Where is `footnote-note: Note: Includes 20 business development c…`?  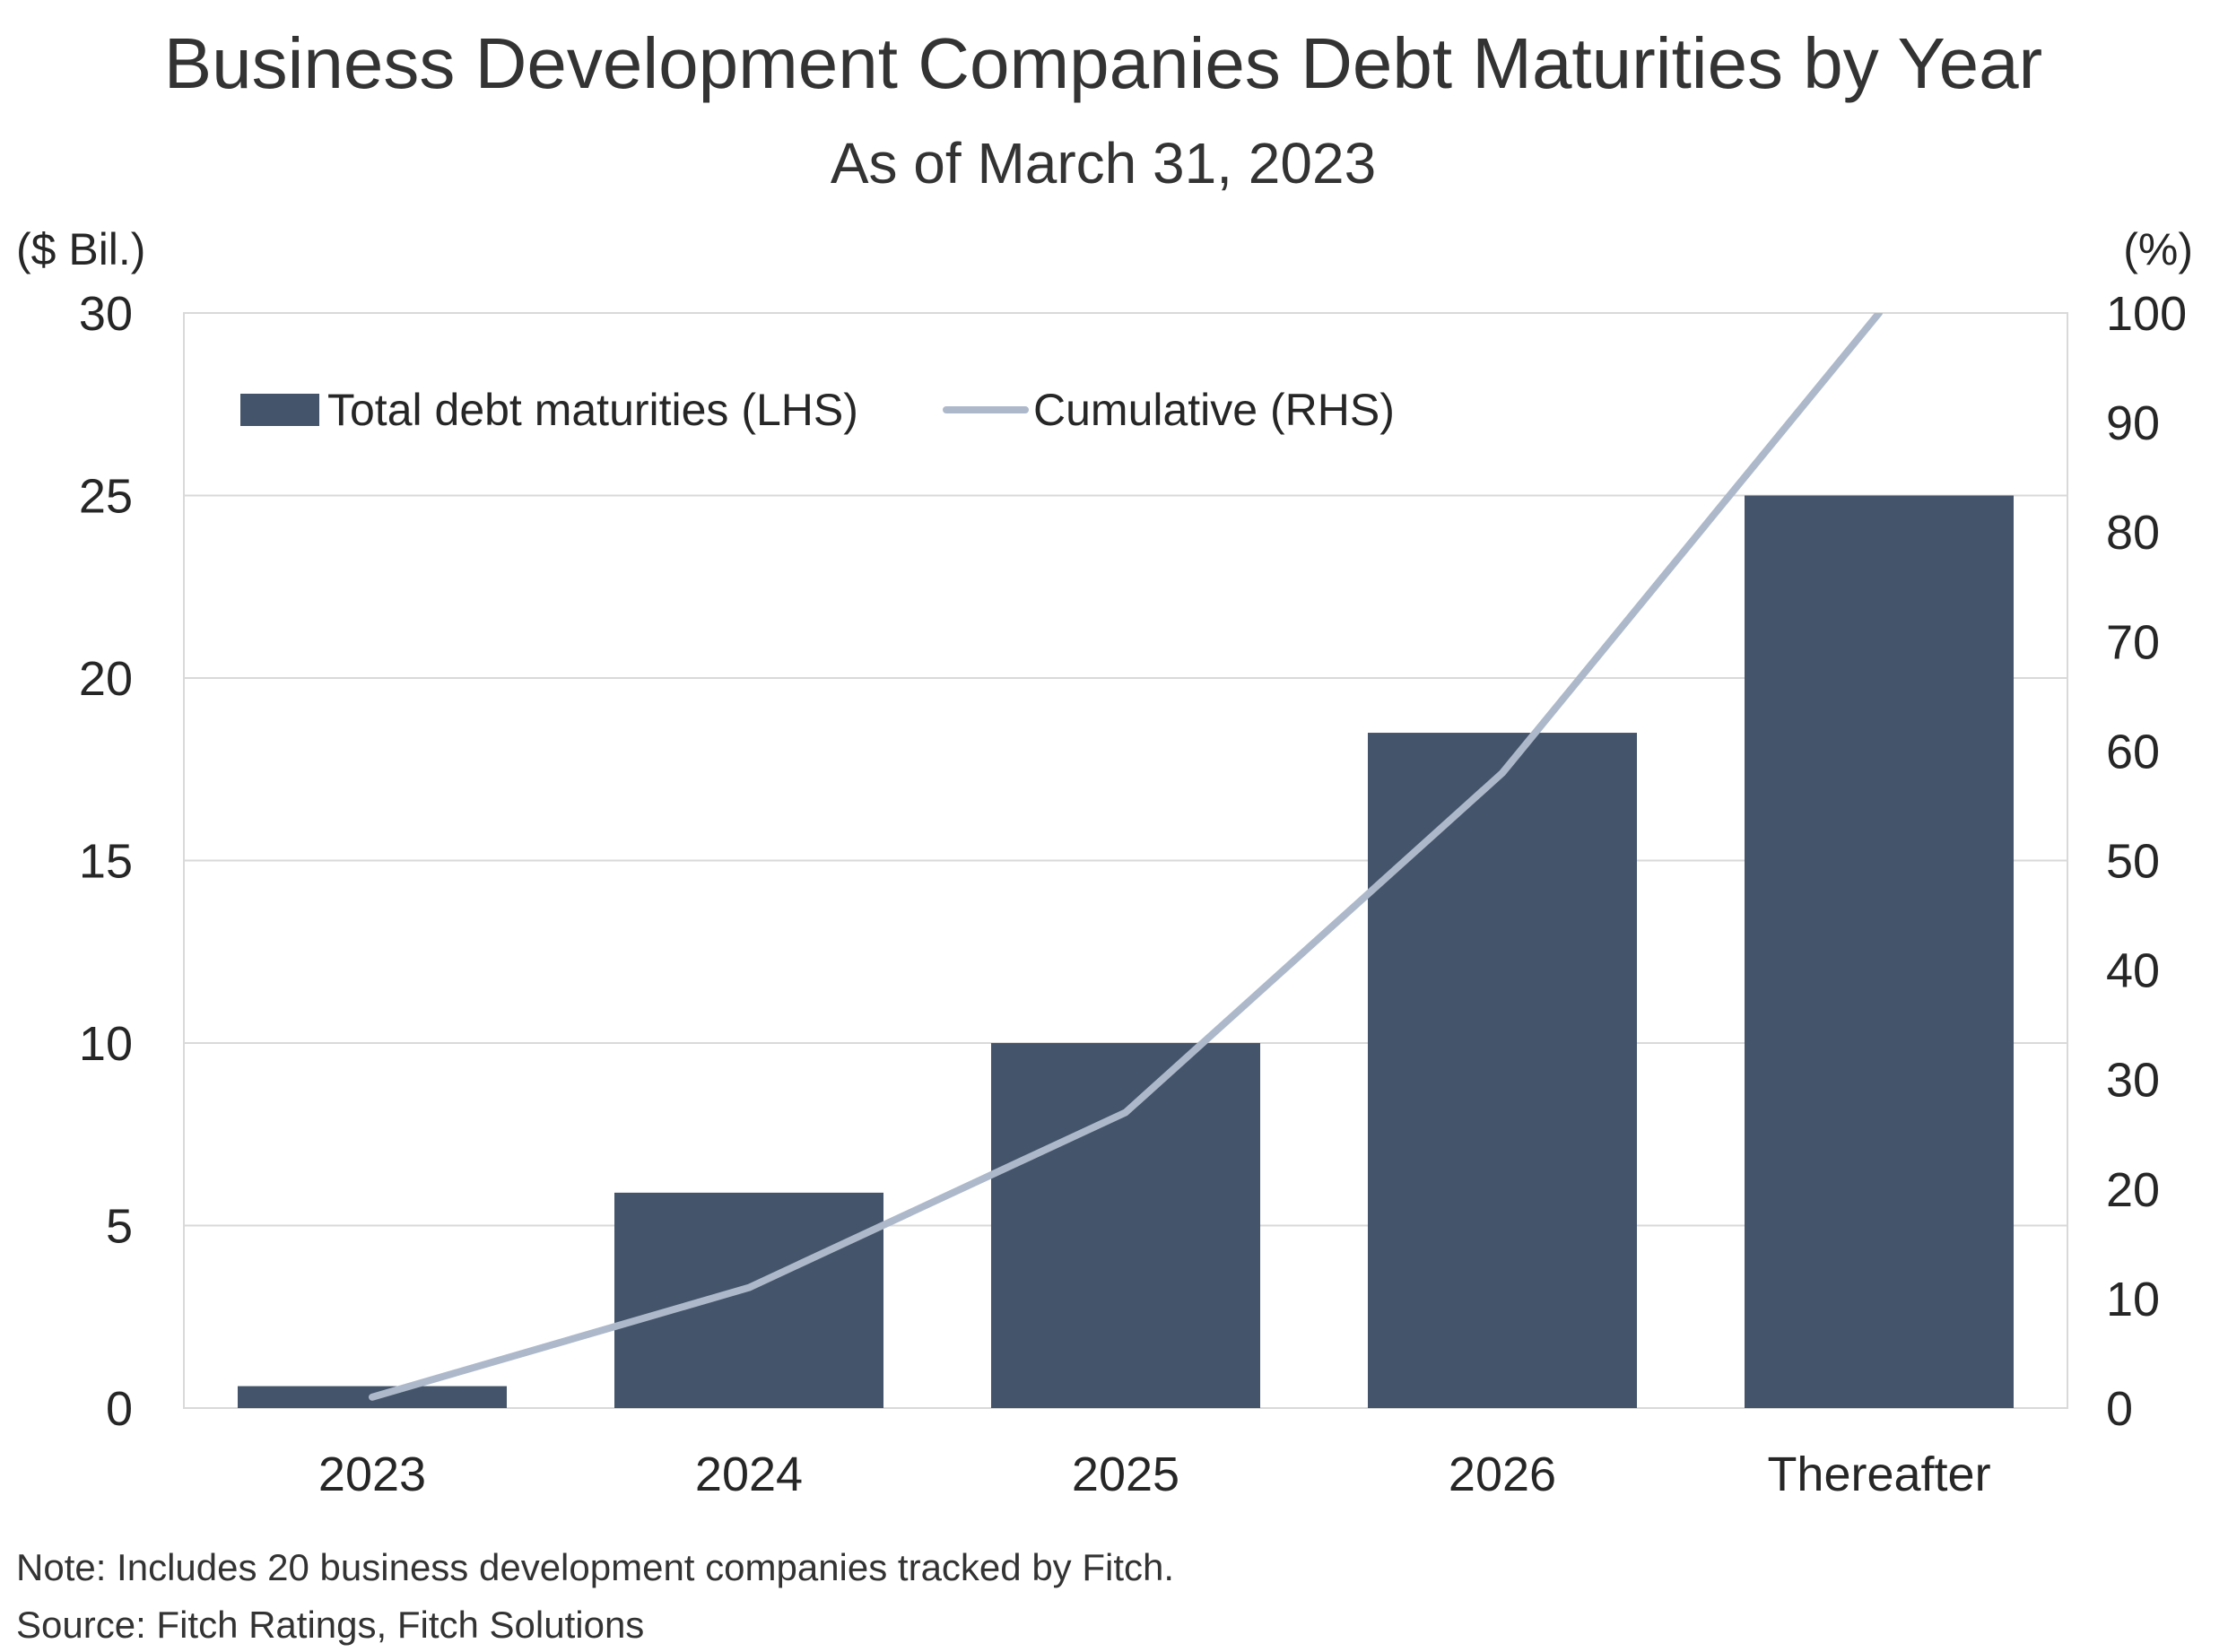 footnote-note: Note: Includes 20 business development c… is located at coordinates (595, 1567).